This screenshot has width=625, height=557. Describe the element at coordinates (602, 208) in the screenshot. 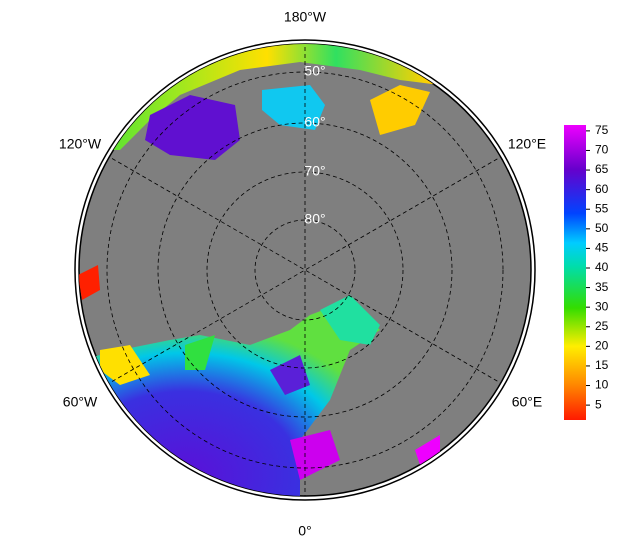

I see `colorbar-tick-label: 55` at that location.